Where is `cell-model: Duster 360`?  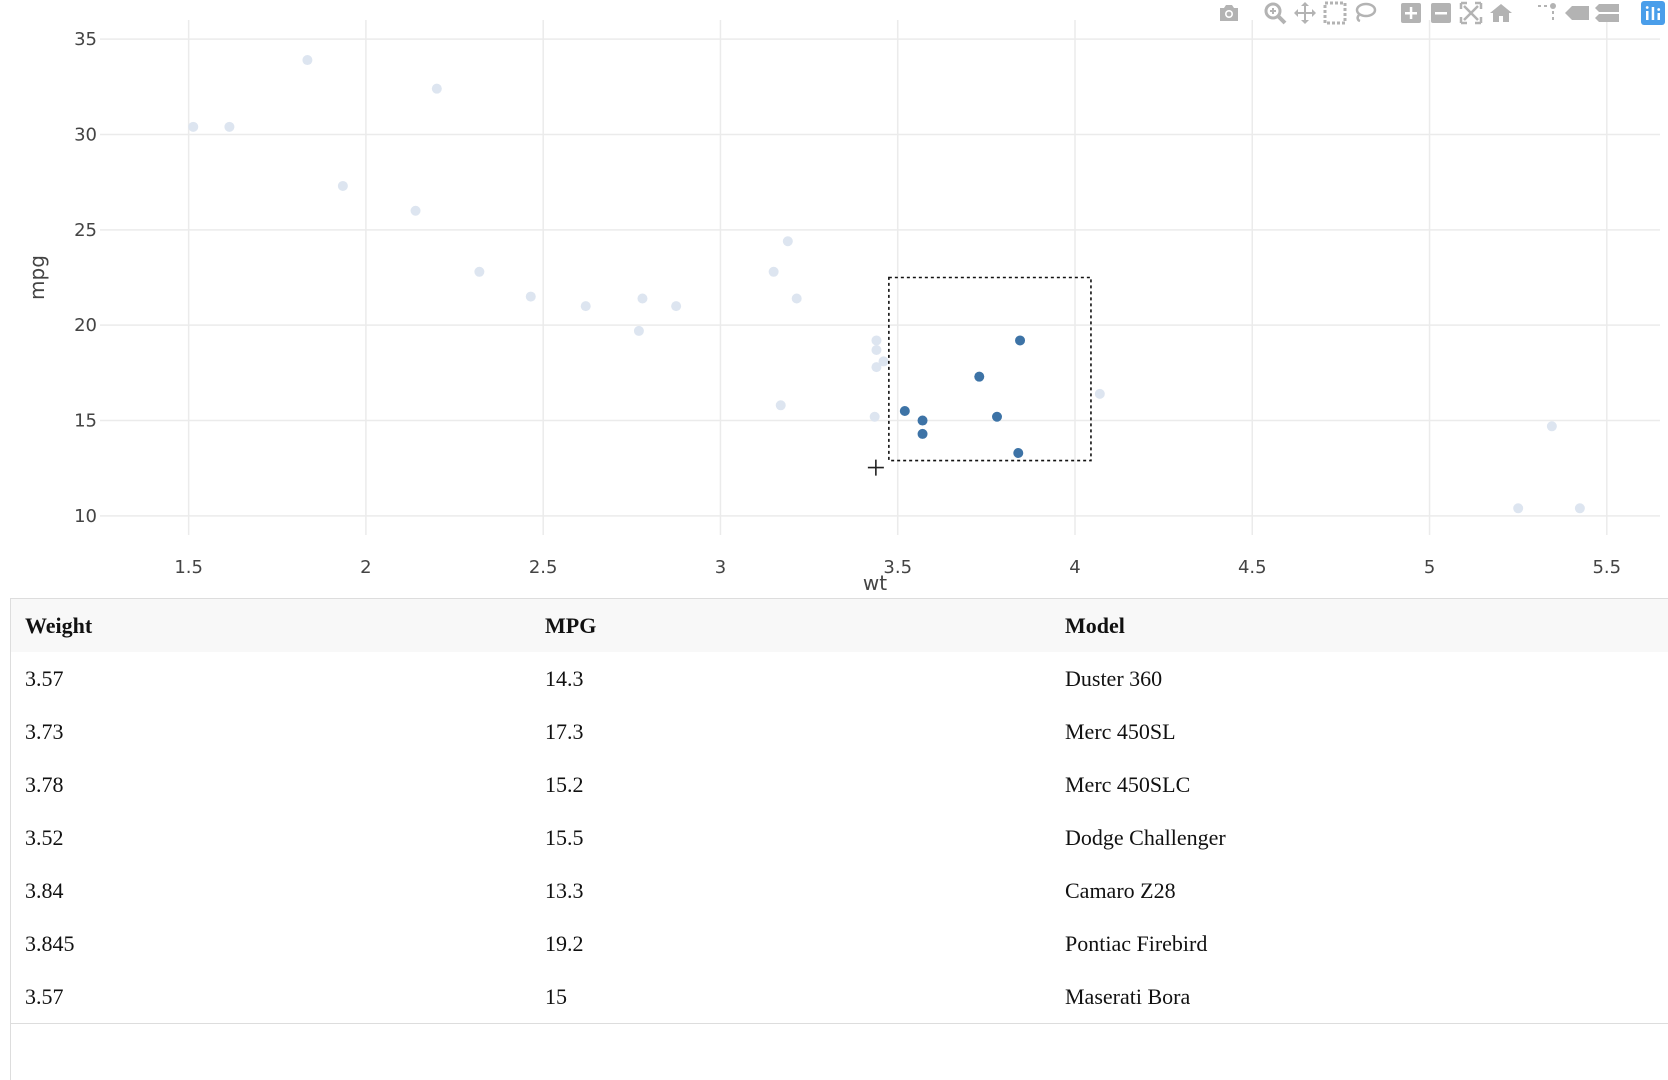 cell-model: Duster 360 is located at coordinates (1114, 678).